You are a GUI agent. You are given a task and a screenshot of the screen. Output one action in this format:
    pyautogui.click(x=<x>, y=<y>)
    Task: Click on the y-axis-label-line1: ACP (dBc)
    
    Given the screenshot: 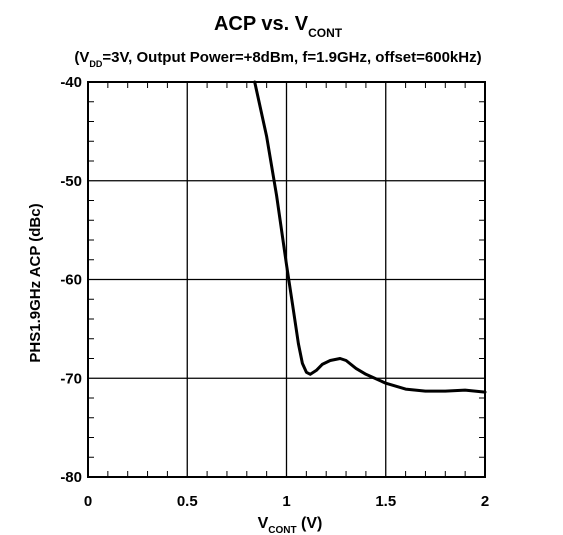 What is the action you would take?
    pyautogui.click(x=35, y=240)
    